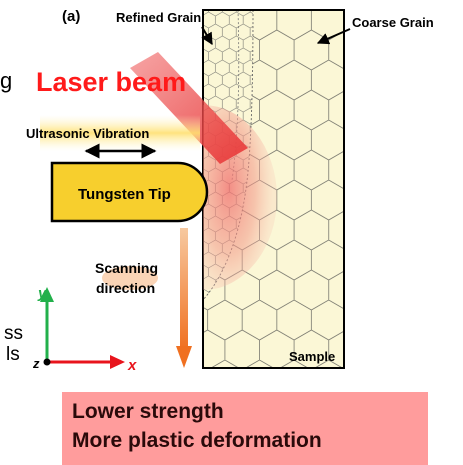 The height and width of the screenshot is (465, 463). What do you see at coordinates (184, 289) in the screenshot?
I see `scan-arrow-shaft` at bounding box center [184, 289].